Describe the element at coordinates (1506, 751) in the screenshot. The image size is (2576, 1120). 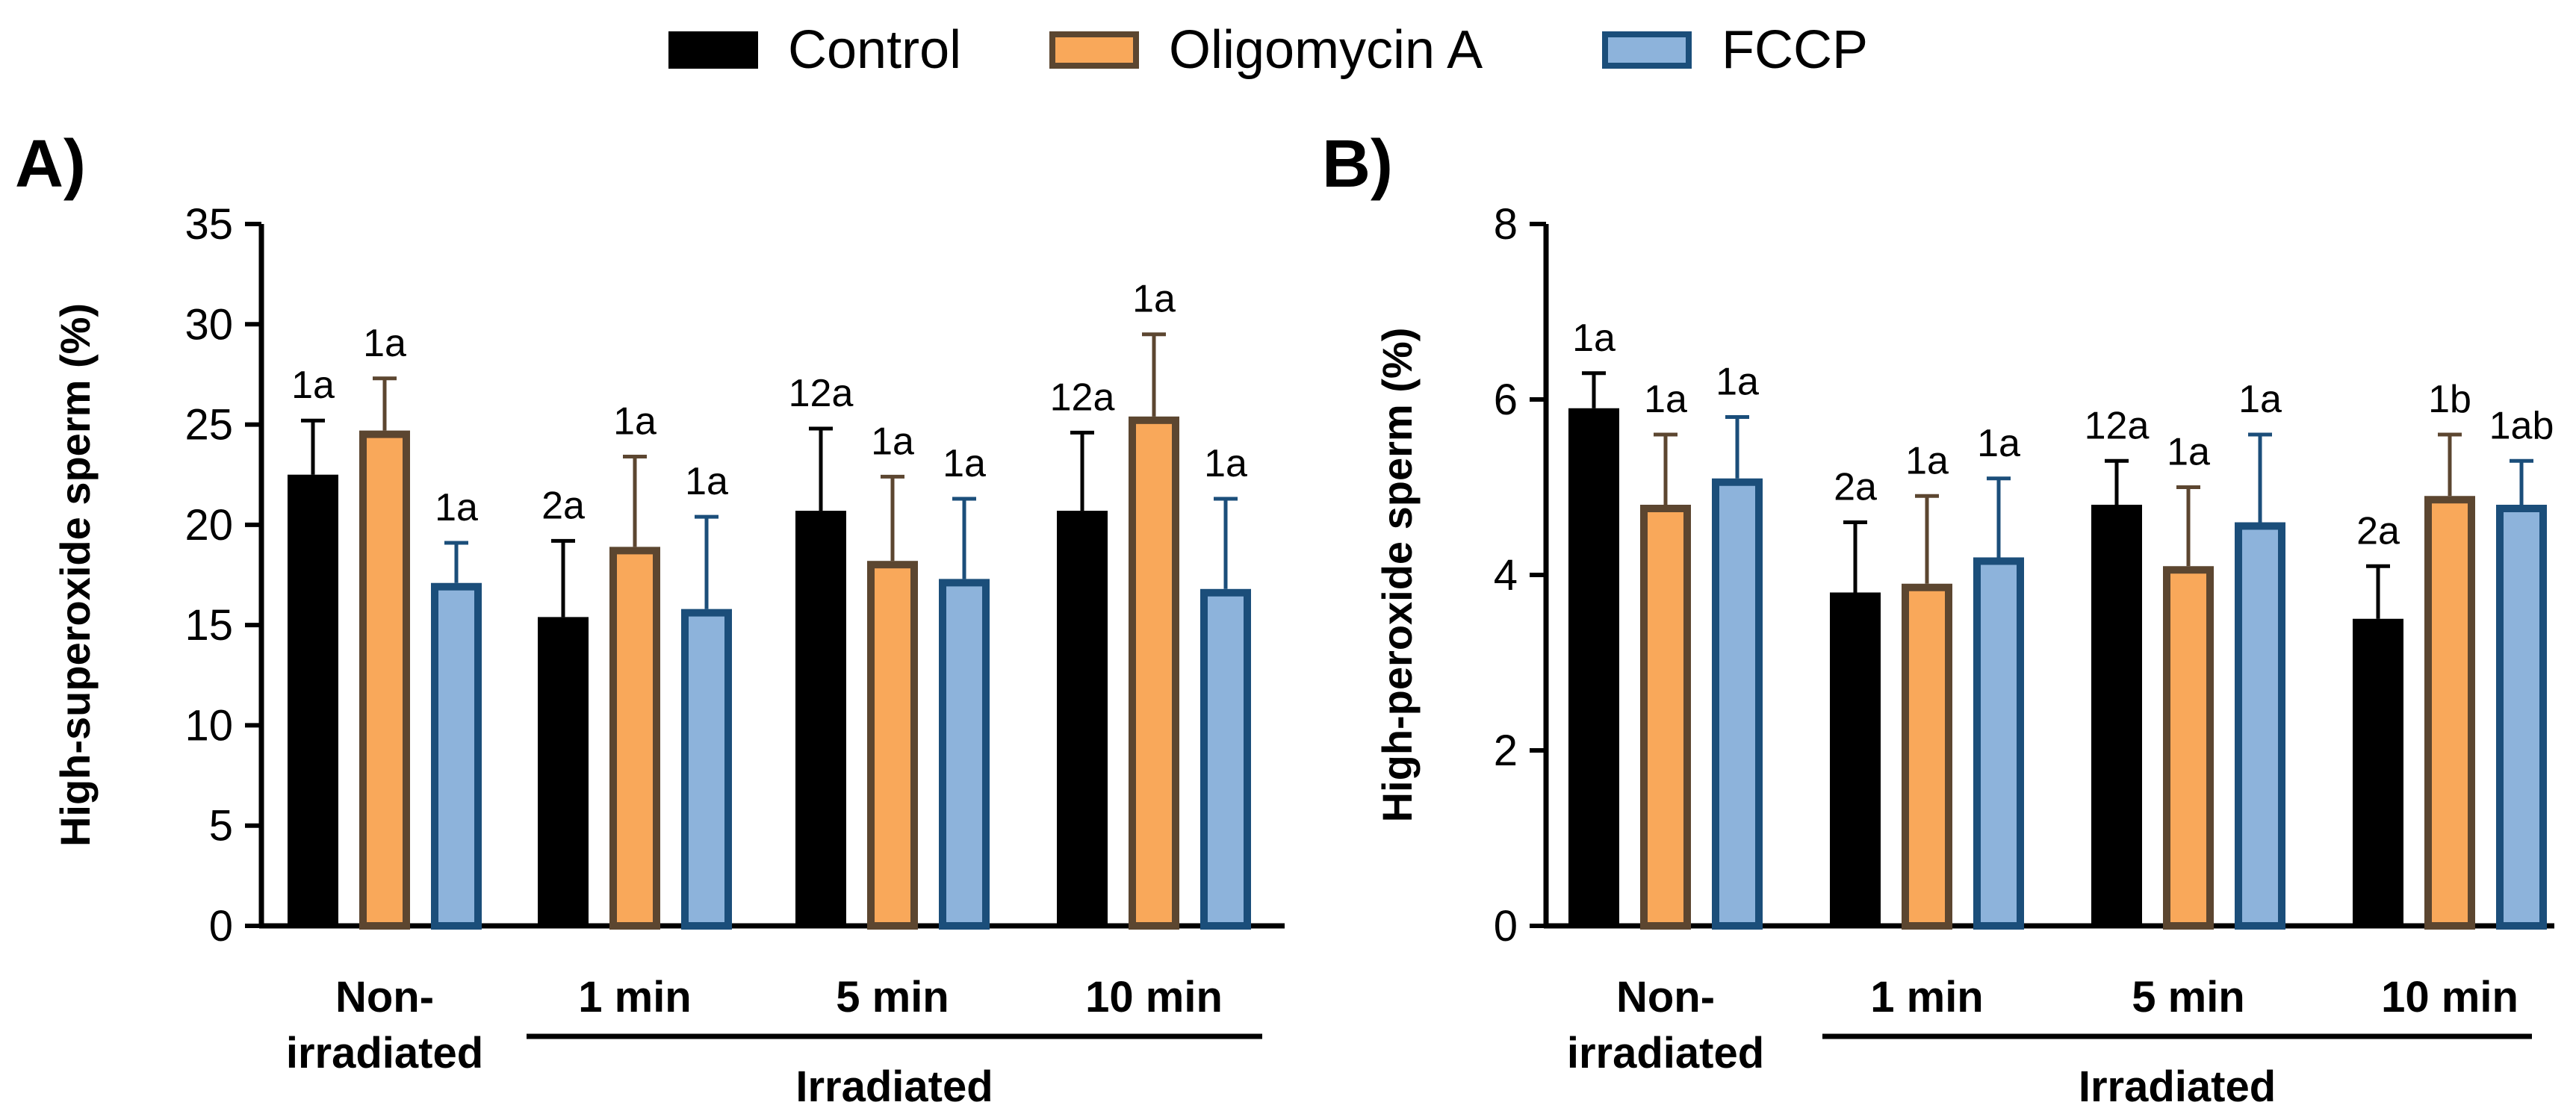
I see `y-tick-label: 2` at that location.